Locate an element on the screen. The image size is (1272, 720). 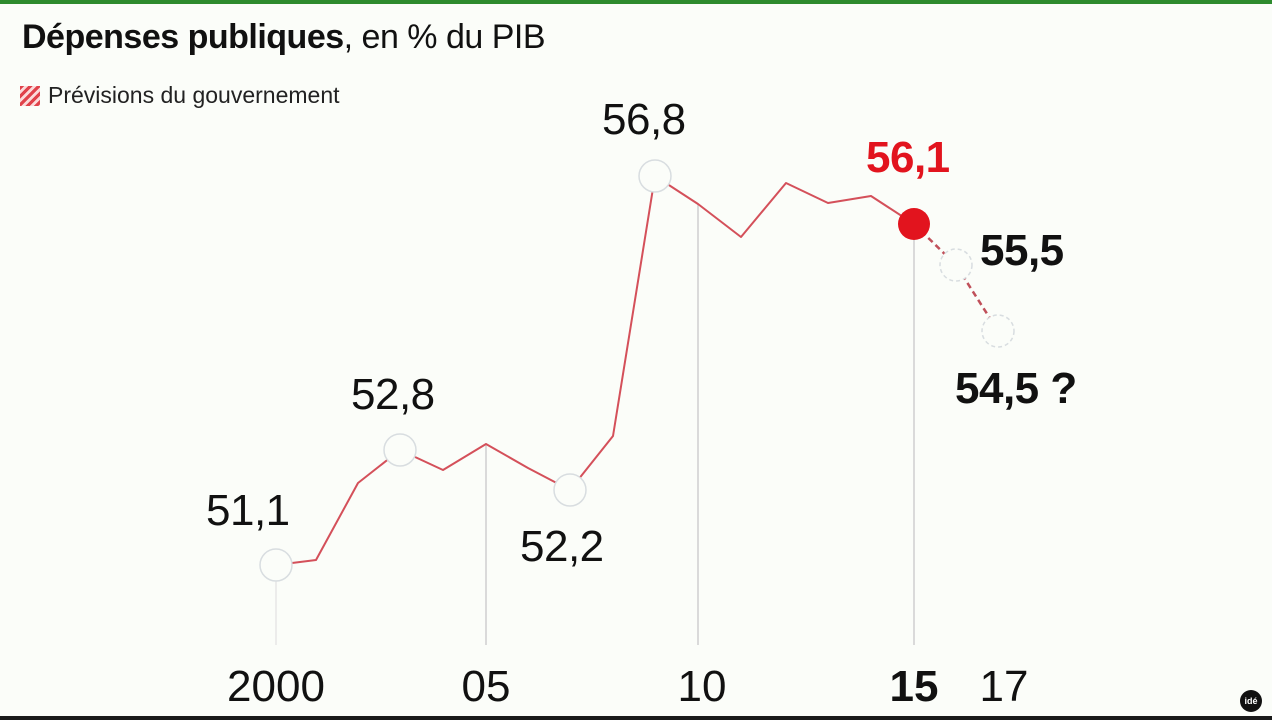
hatched-swatch-icon is located at coordinates (30, 95).